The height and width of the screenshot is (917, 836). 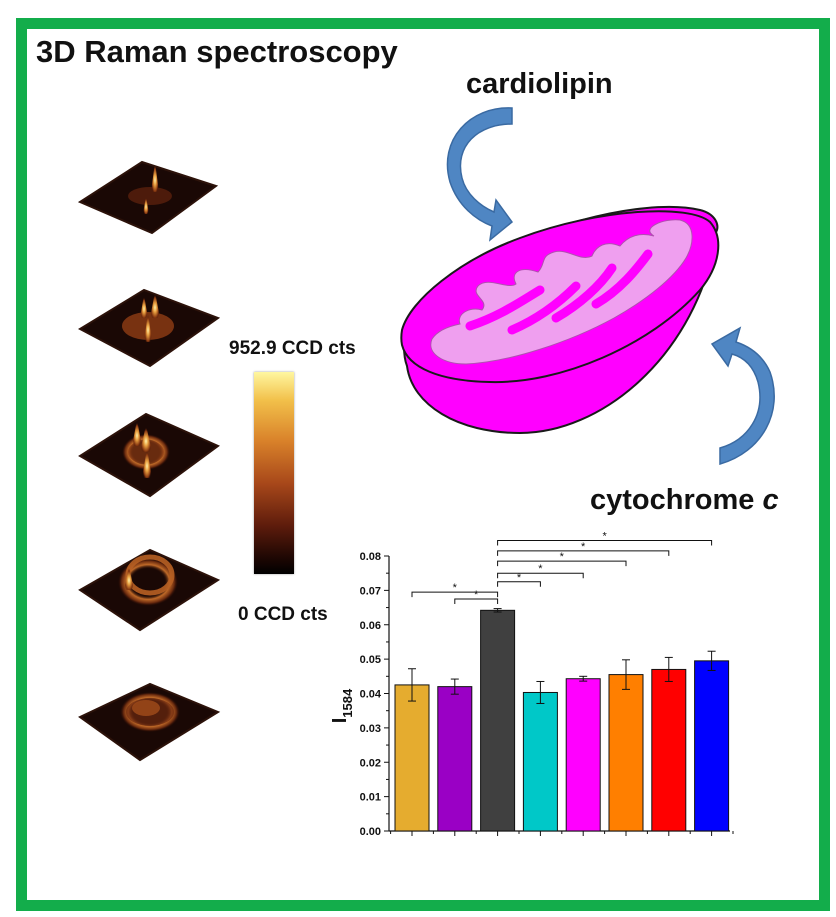 What do you see at coordinates (370, 832) in the screenshot?
I see `y-tick-label: 0.00` at bounding box center [370, 832].